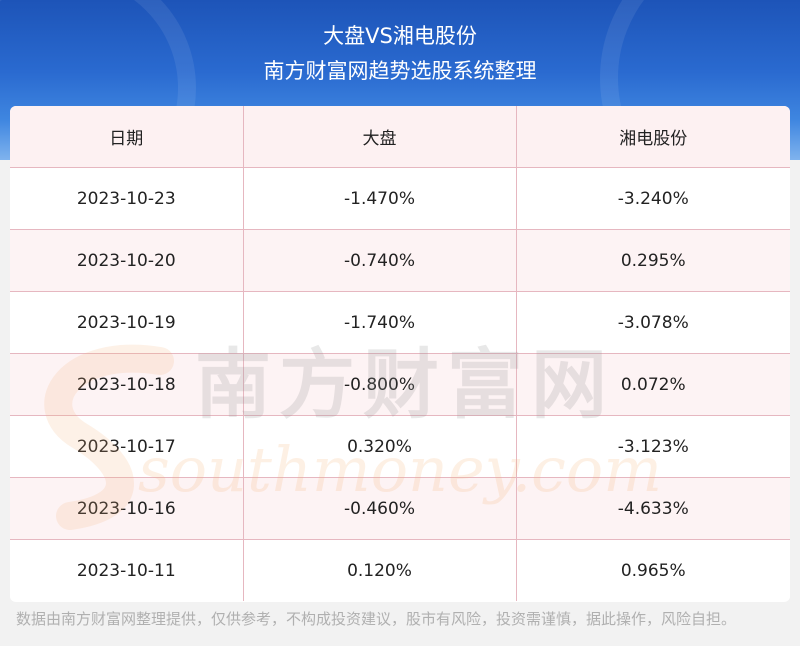 Image resolution: width=800 pixels, height=646 pixels. Describe the element at coordinates (380, 322) in the screenshot. I see `market-change-cell: -1.740%` at that location.